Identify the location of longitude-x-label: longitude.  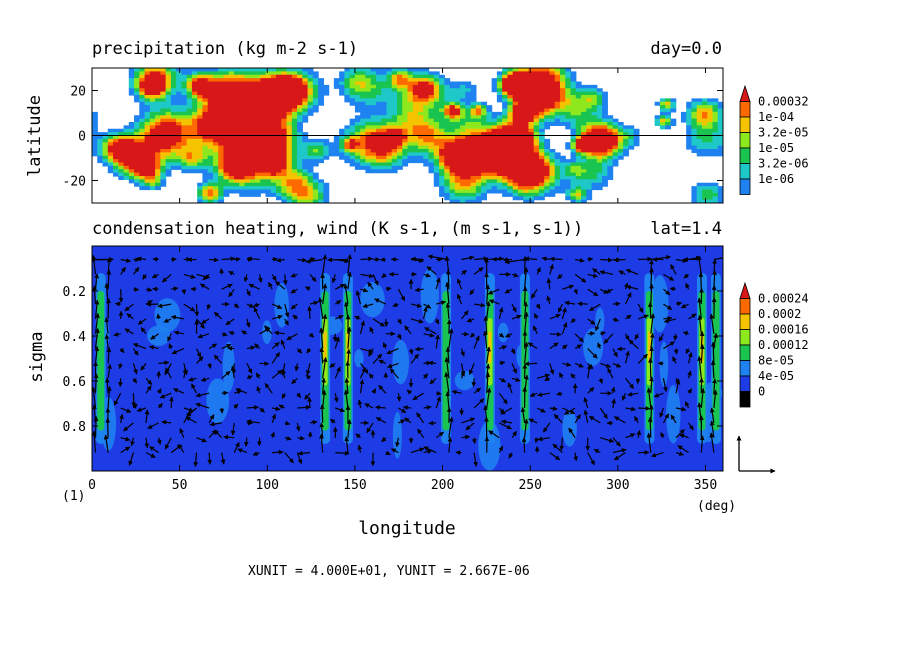
(407, 528).